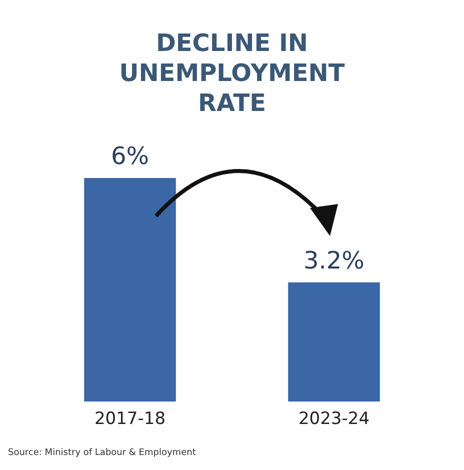 This screenshot has height=470, width=464. I want to click on source-note: Source: Ministry of Labour & Employment, so click(102, 453).